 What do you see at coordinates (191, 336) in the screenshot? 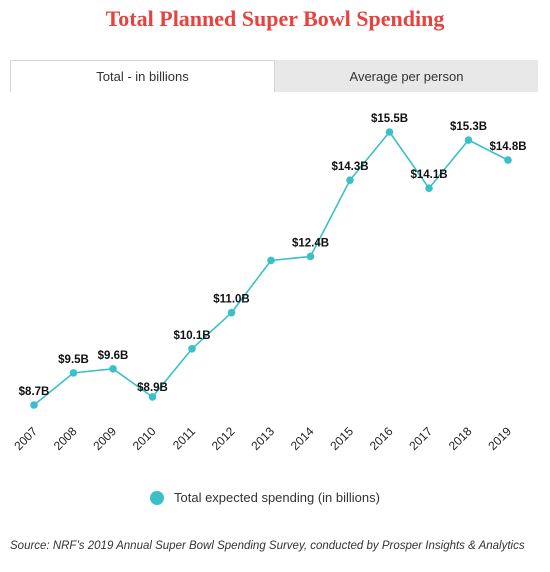
I see `data-label: $10.1B` at bounding box center [191, 336].